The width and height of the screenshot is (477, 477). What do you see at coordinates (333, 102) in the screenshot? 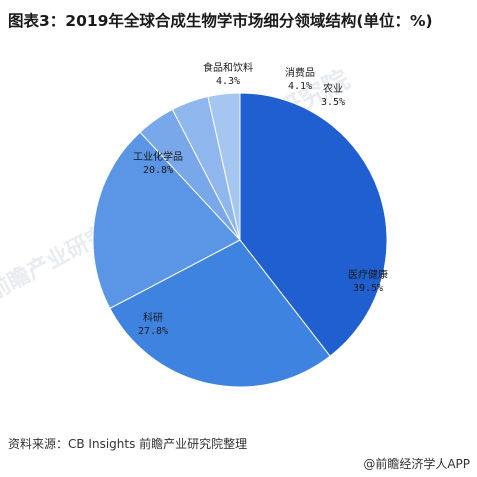
I see `slice-value-label: 3.5%` at bounding box center [333, 102].